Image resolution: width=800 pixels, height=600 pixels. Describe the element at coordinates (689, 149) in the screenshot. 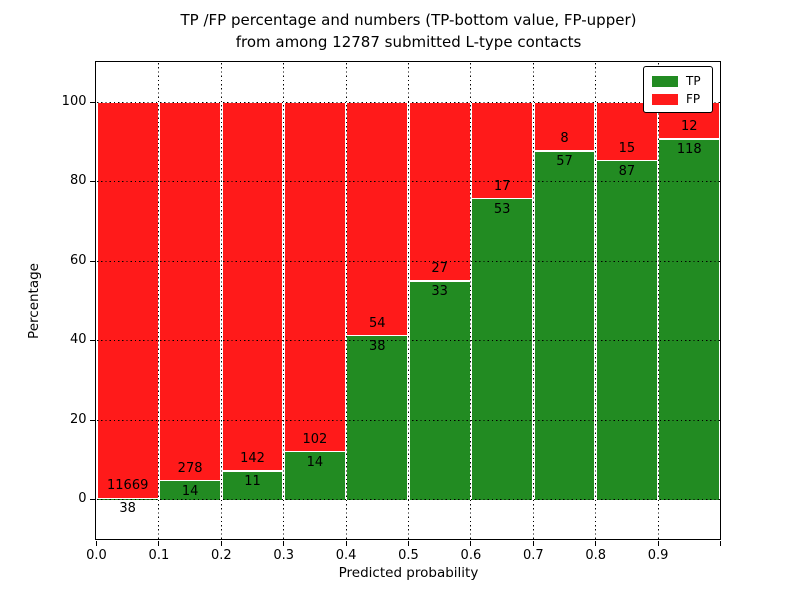

I see `bar-label-tp: 118` at that location.